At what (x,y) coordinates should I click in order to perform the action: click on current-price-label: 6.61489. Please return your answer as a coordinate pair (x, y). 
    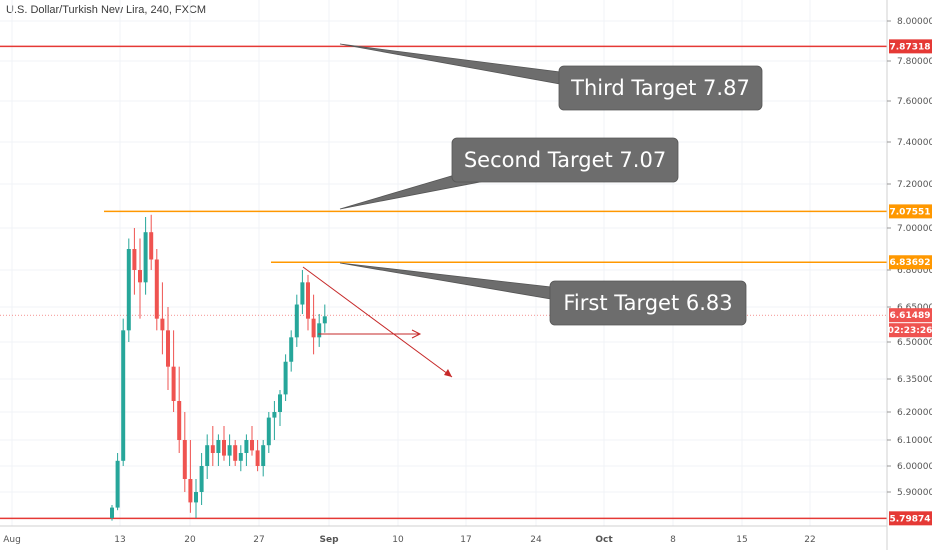
    Looking at the image, I should click on (910, 316).